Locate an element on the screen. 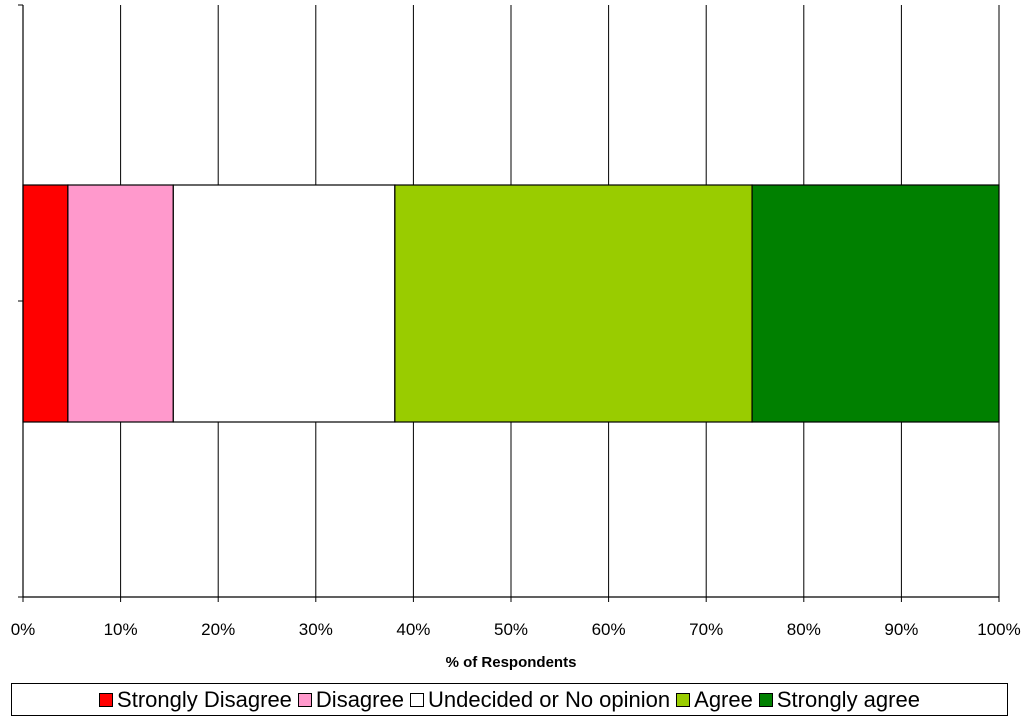 The height and width of the screenshot is (725, 1028). legend-item: Strongly agree is located at coordinates (839, 699).